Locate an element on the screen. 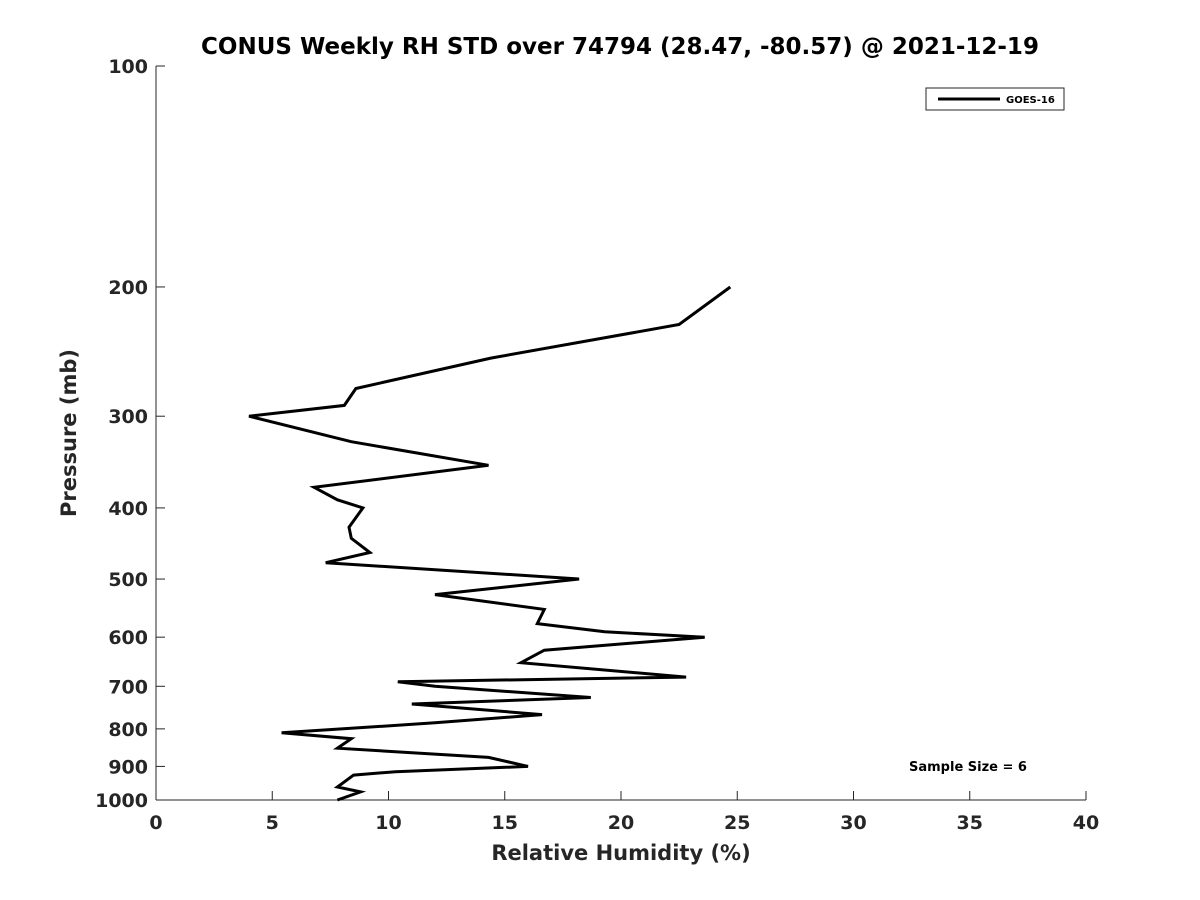  y-ticks: 100 200 300 400 500 600 700 800 900 1000 is located at coordinates (130, 434).